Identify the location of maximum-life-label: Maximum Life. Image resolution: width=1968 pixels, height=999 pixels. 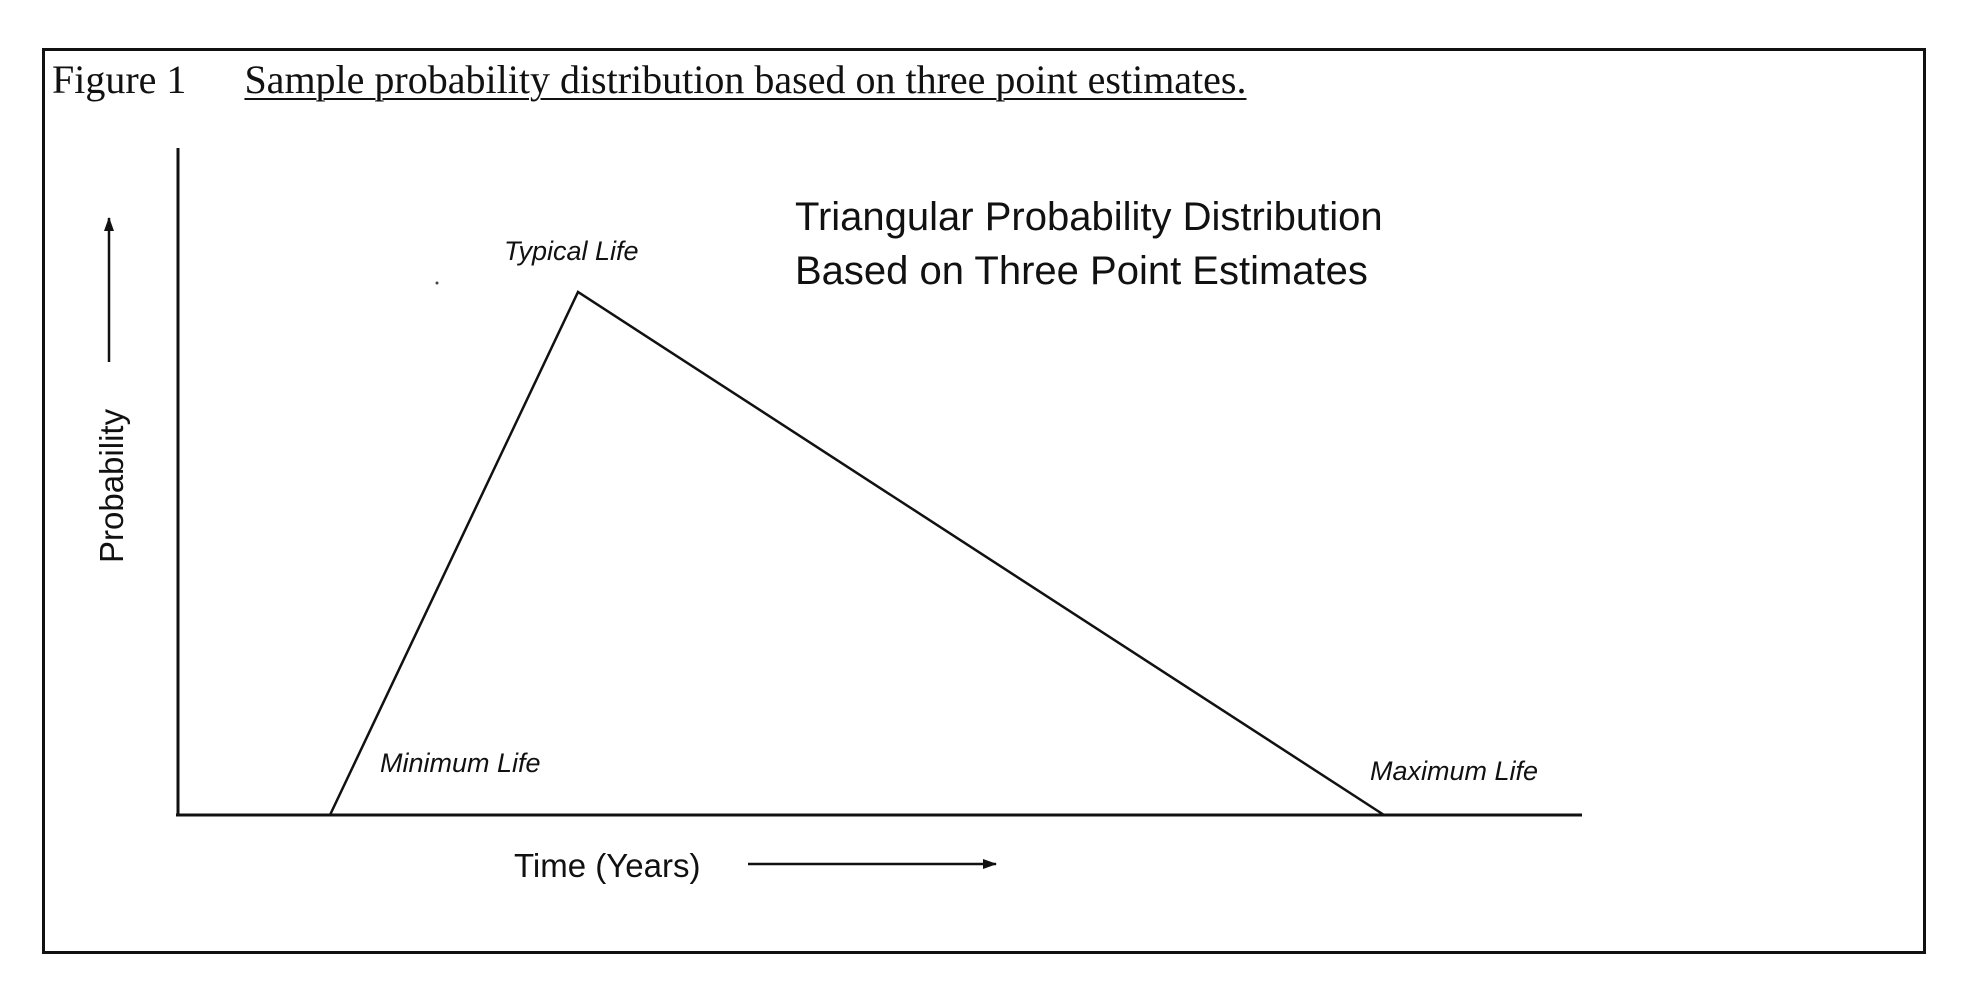
(1454, 771).